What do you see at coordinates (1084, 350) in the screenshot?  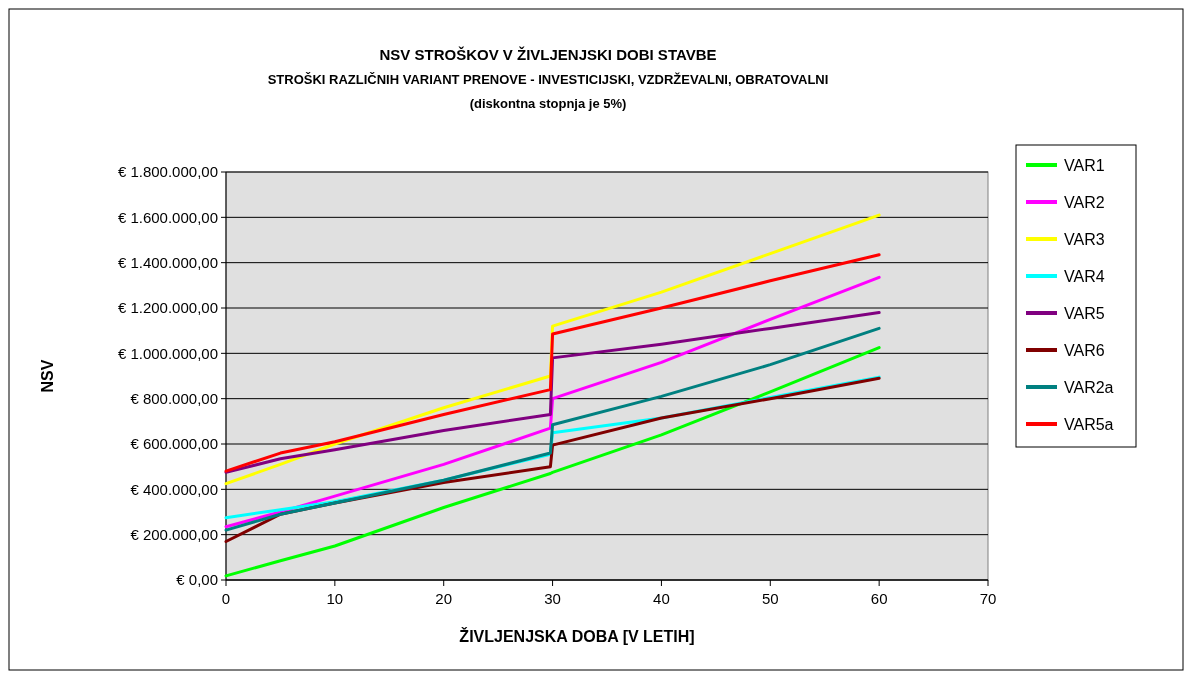 I see `legend-label: VAR6` at bounding box center [1084, 350].